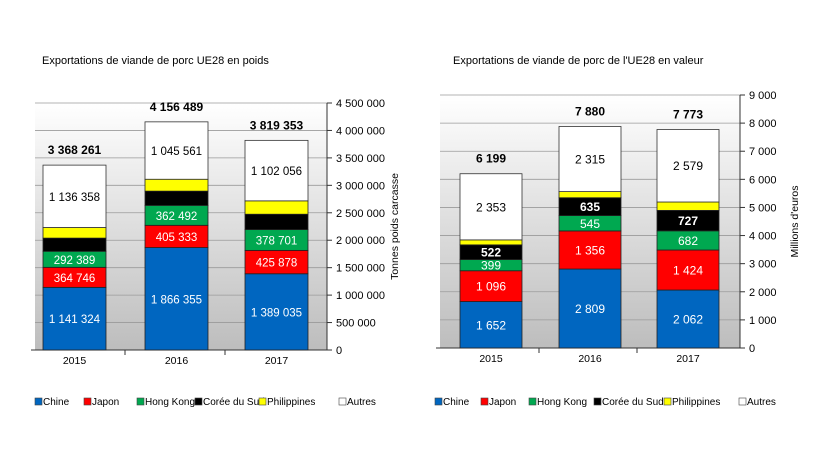 The height and width of the screenshot is (466, 820). Describe the element at coordinates (360, 269) in the screenshot. I see `y-tick-label: 1 500 000` at that location.